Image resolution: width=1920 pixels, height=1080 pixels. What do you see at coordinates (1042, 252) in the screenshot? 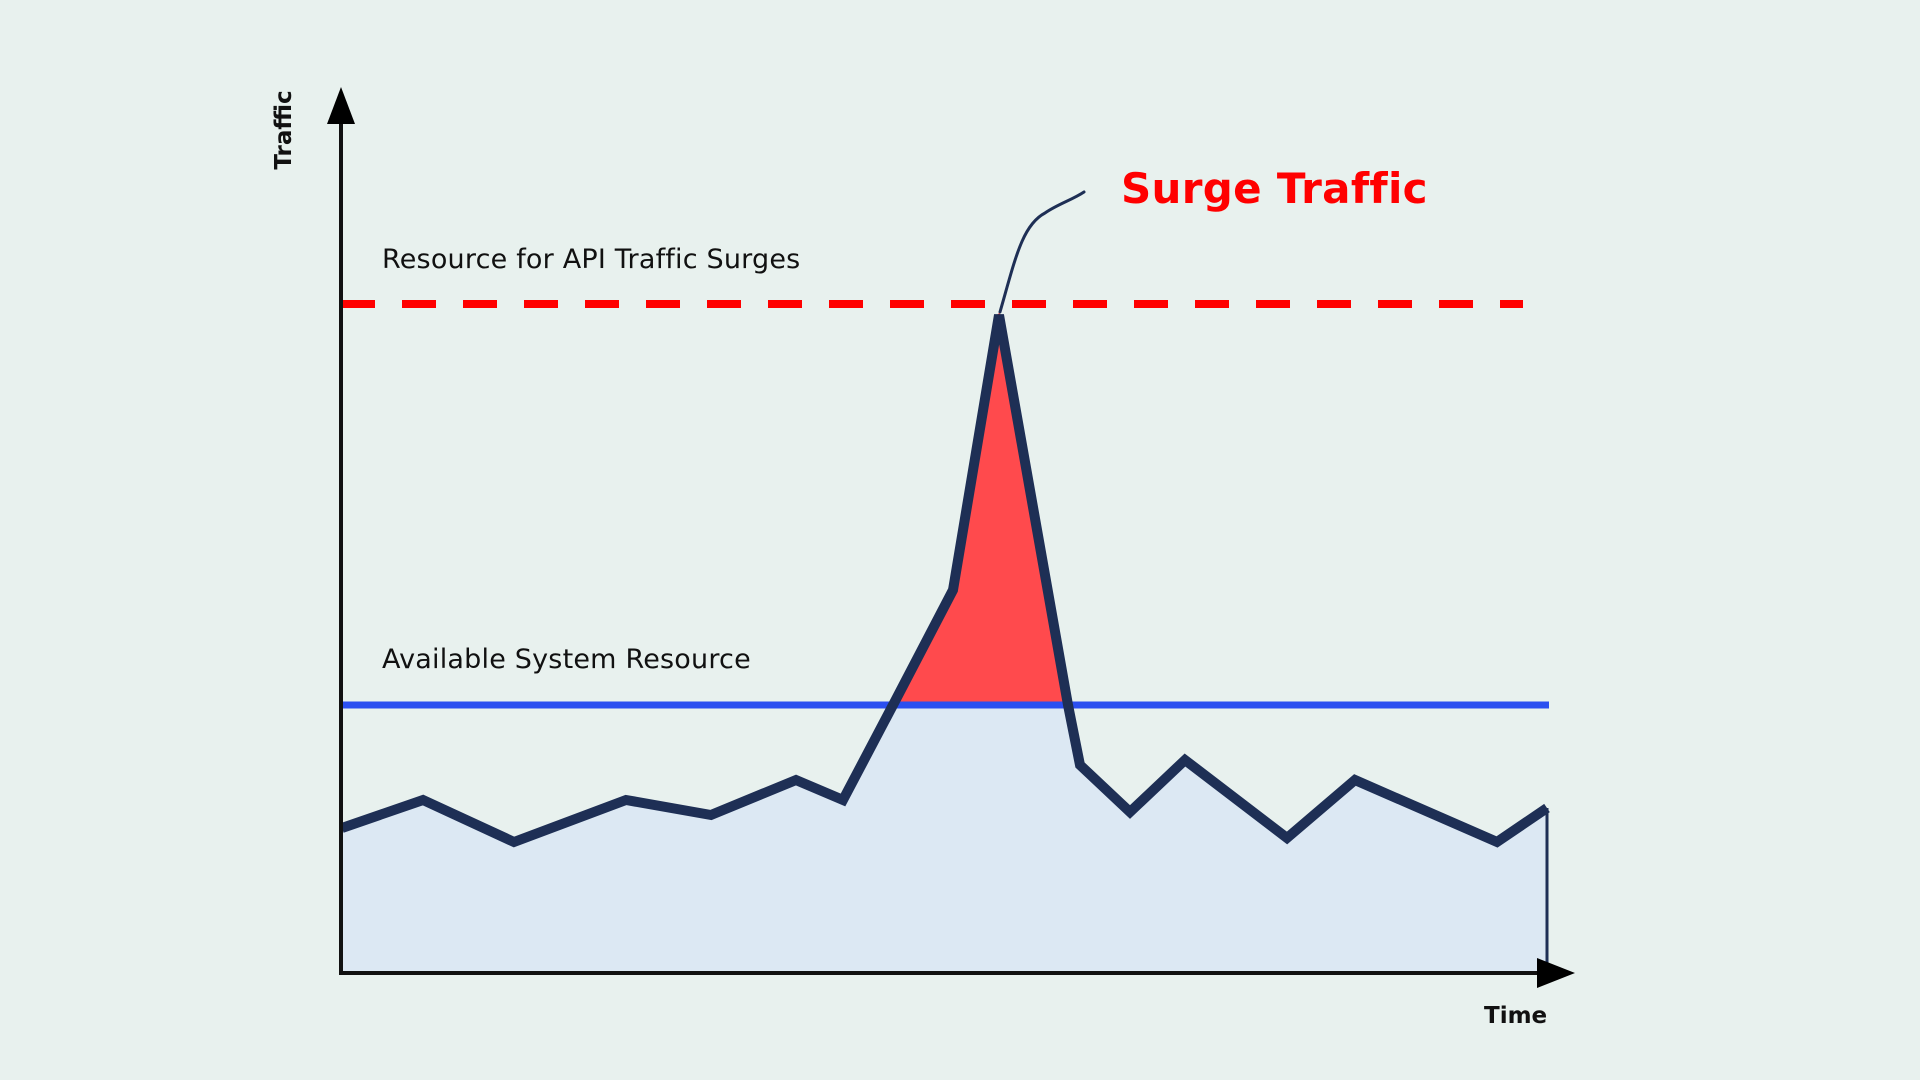
I see `annotation-leader-line` at bounding box center [1042, 252].